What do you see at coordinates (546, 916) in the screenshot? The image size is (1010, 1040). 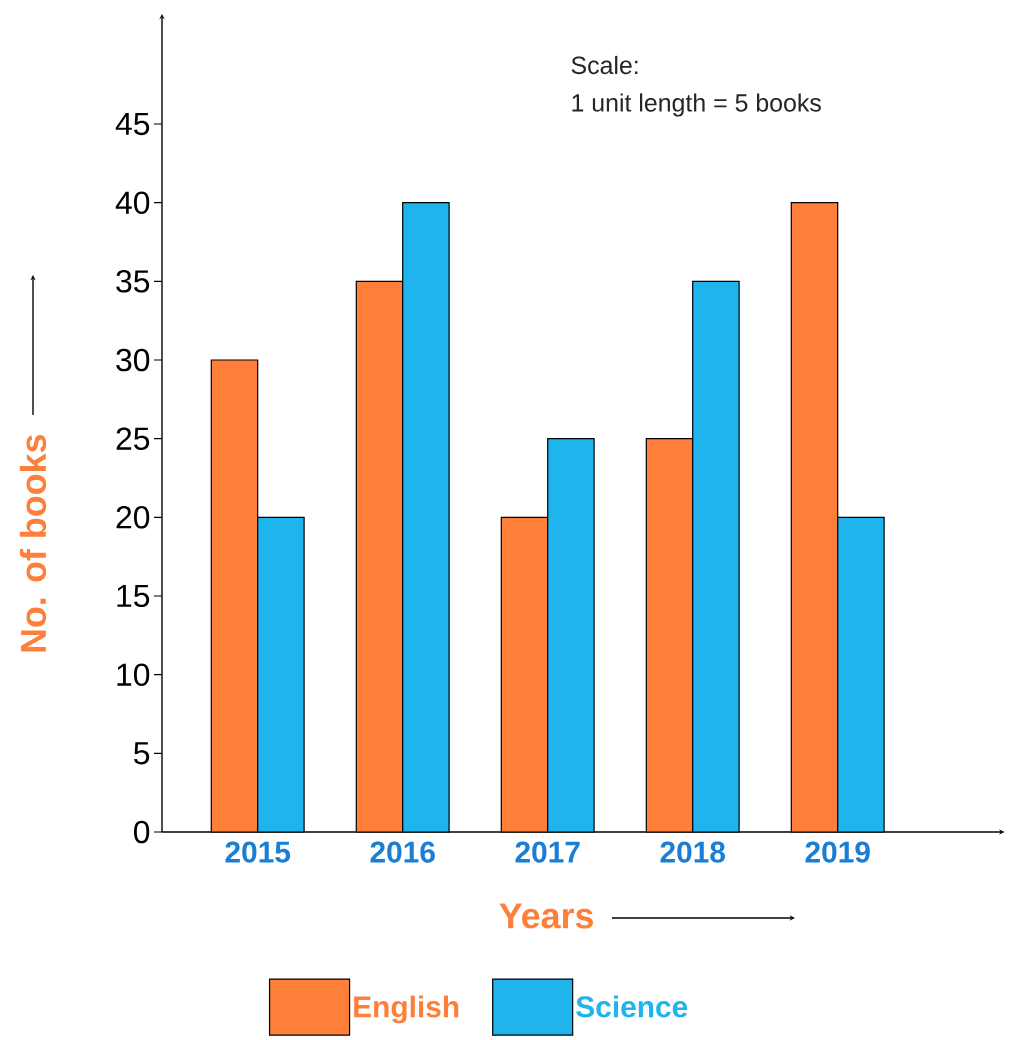 I see `x-axis-title: Years` at bounding box center [546, 916].